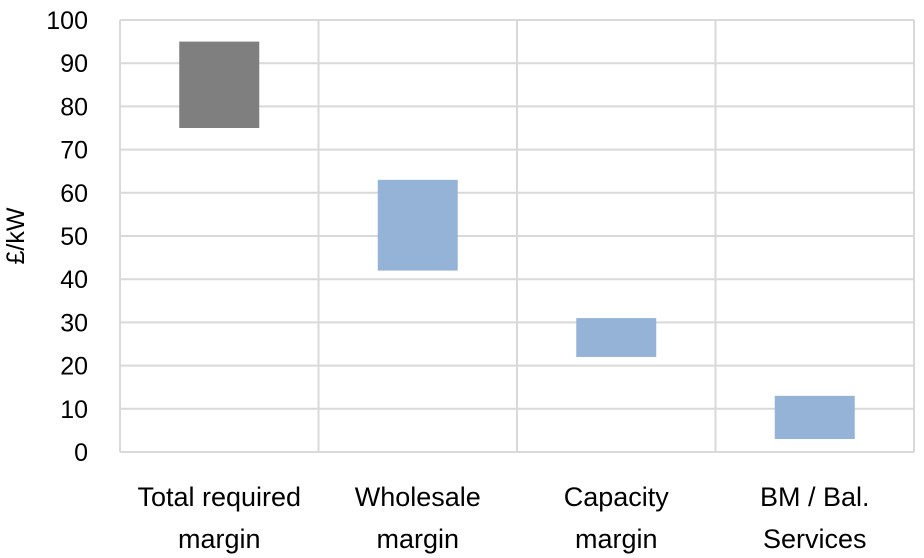  I want to click on x-category-label: Services, so click(815, 539).